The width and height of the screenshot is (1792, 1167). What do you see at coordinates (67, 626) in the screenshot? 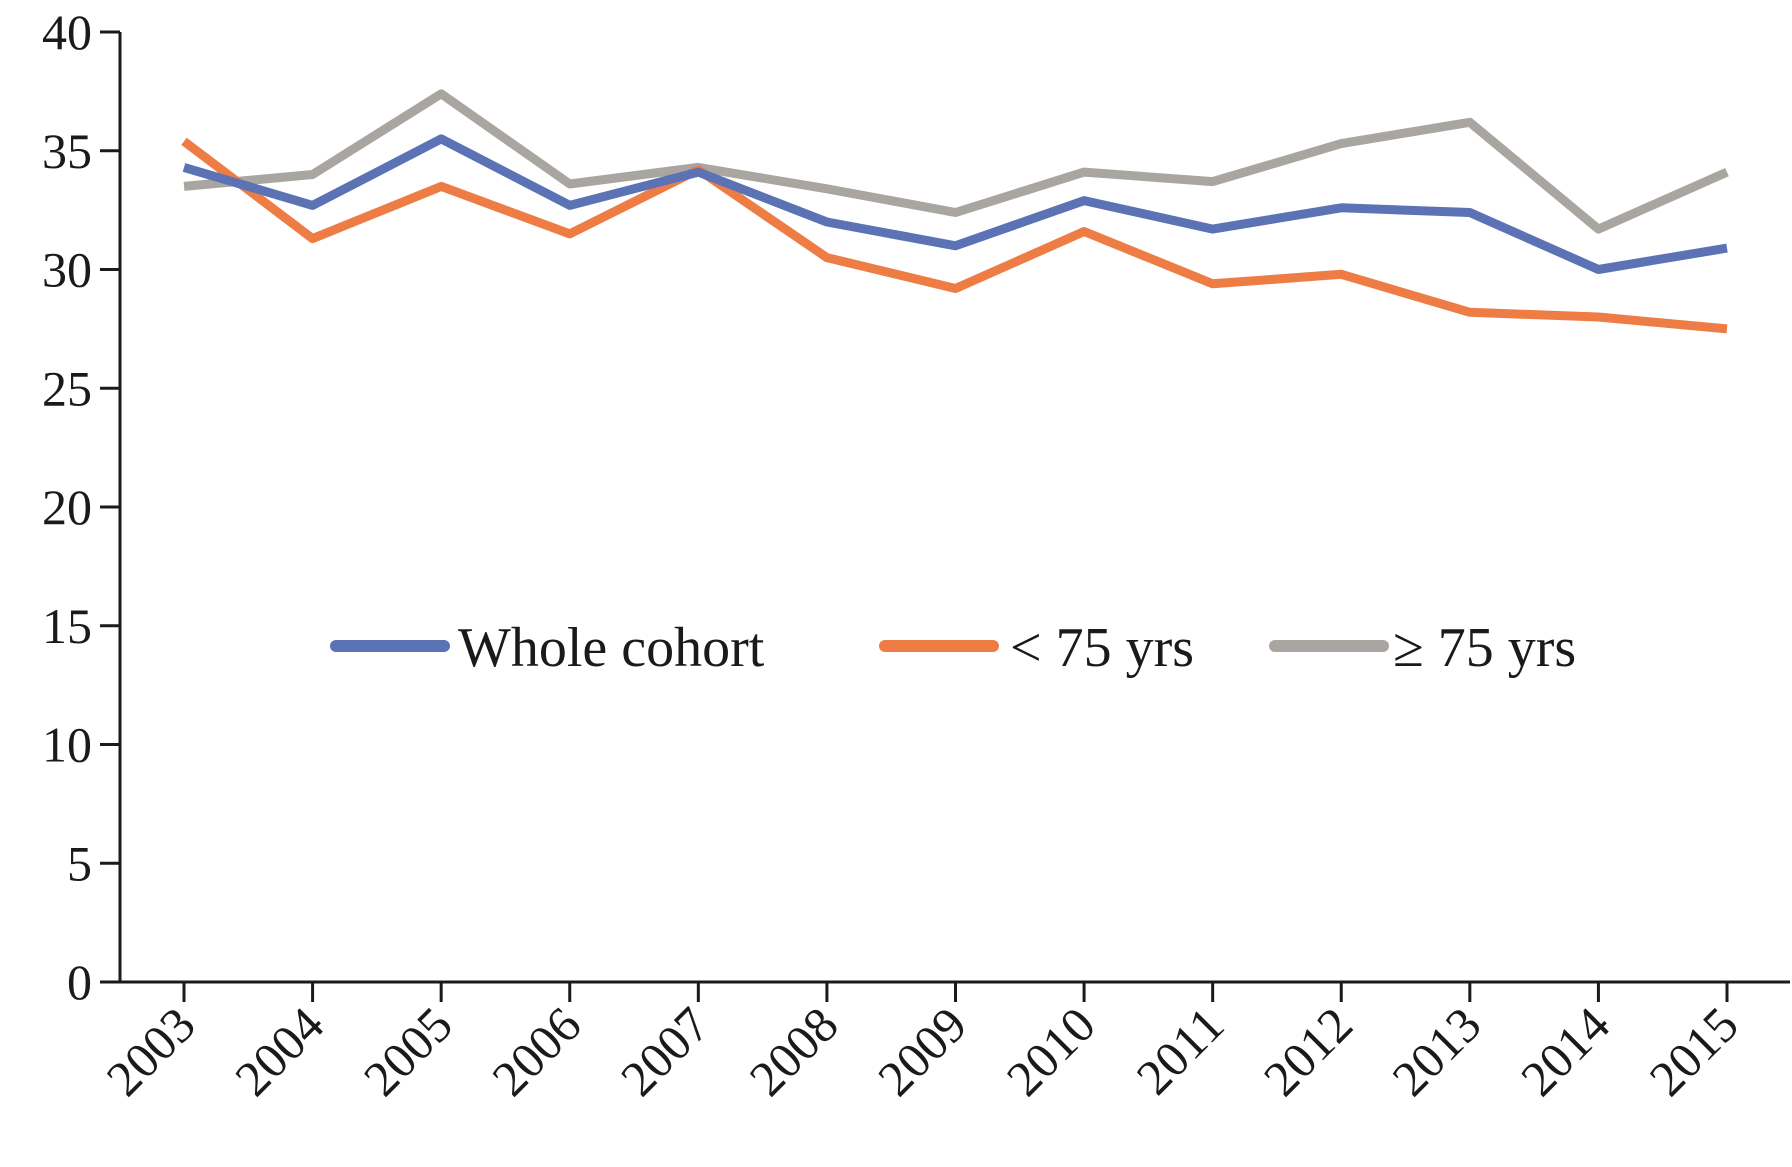
I see `y-tick-label: 15` at bounding box center [67, 626].